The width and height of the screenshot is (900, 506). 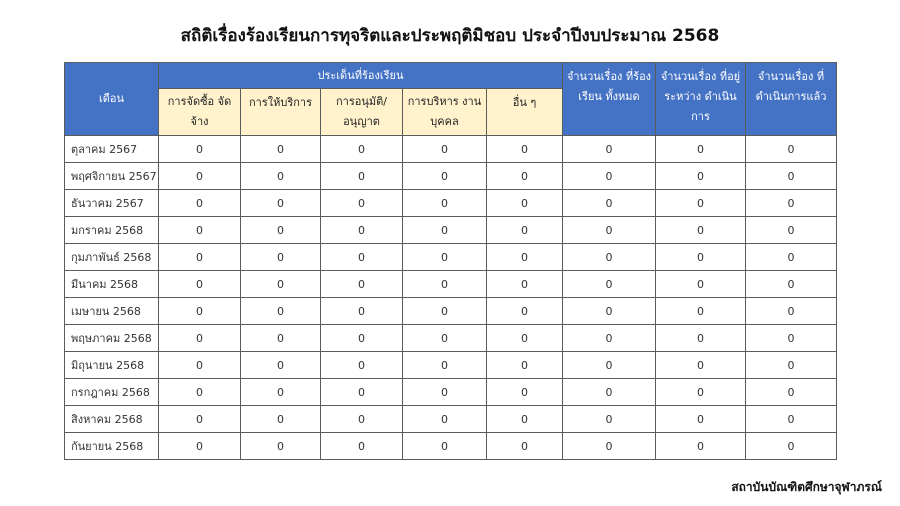 What do you see at coordinates (806, 487) in the screenshot?
I see `footer-institution: สถาบันบัณฑิตศึกษาจุฬาภรณ์` at bounding box center [806, 487].